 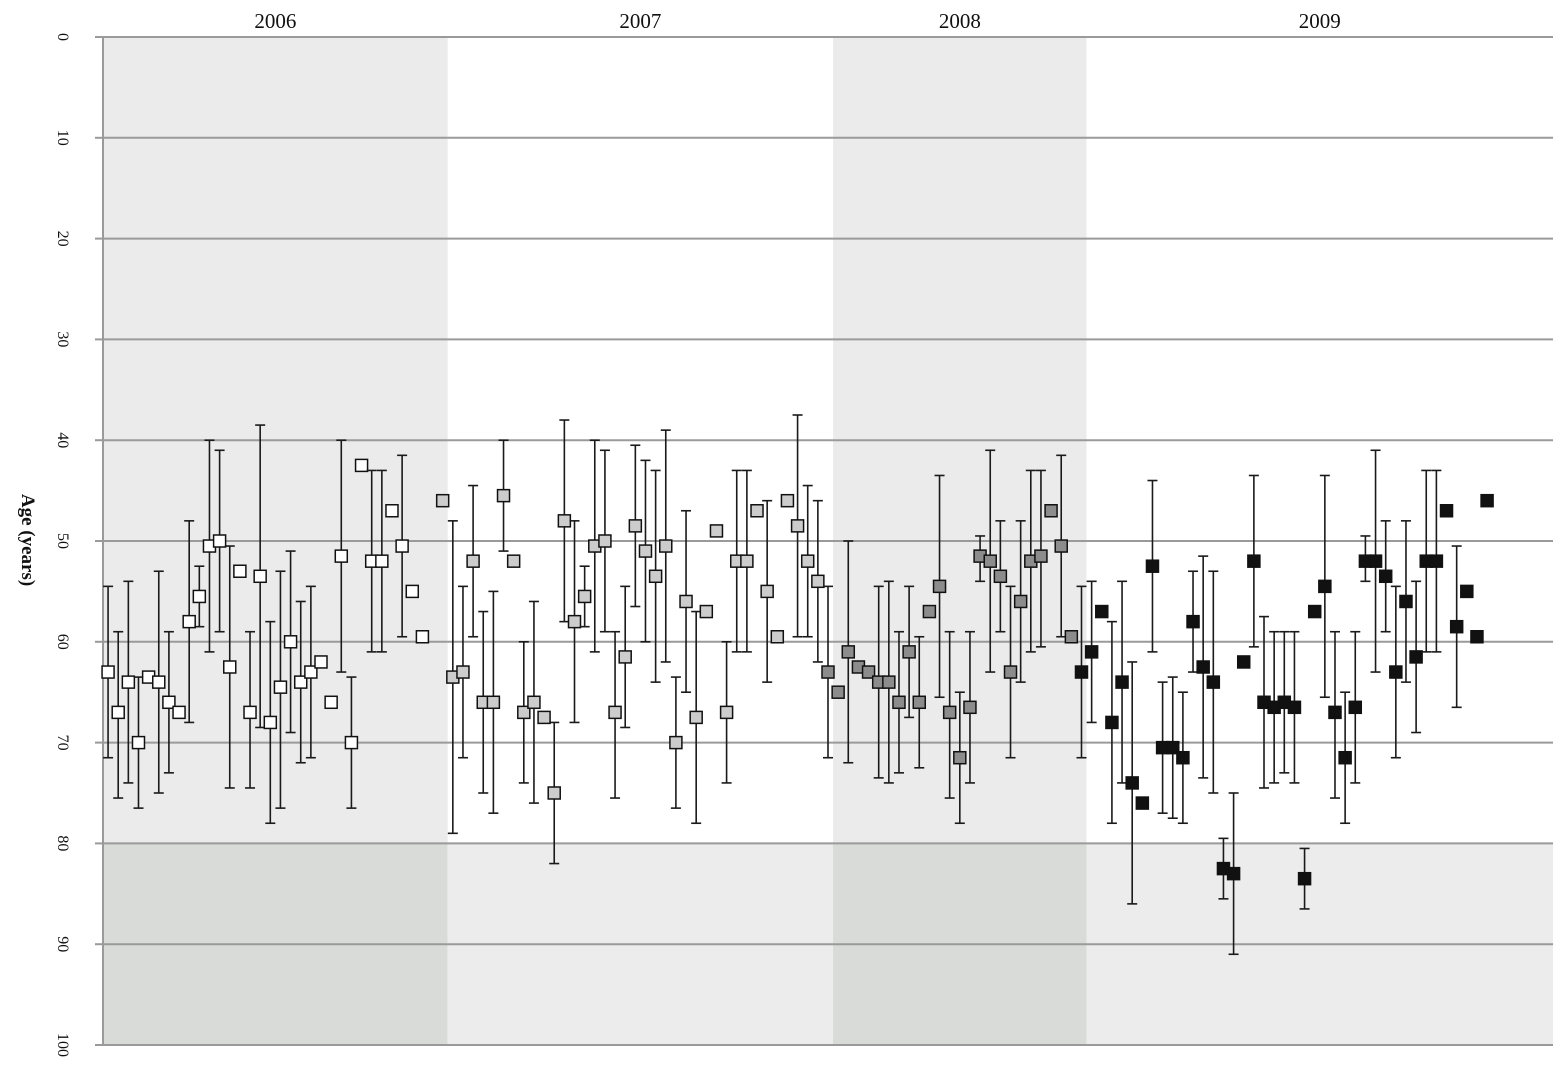 What do you see at coordinates (62, 642) in the screenshot?
I see `y-tick-label: 60` at bounding box center [62, 642].